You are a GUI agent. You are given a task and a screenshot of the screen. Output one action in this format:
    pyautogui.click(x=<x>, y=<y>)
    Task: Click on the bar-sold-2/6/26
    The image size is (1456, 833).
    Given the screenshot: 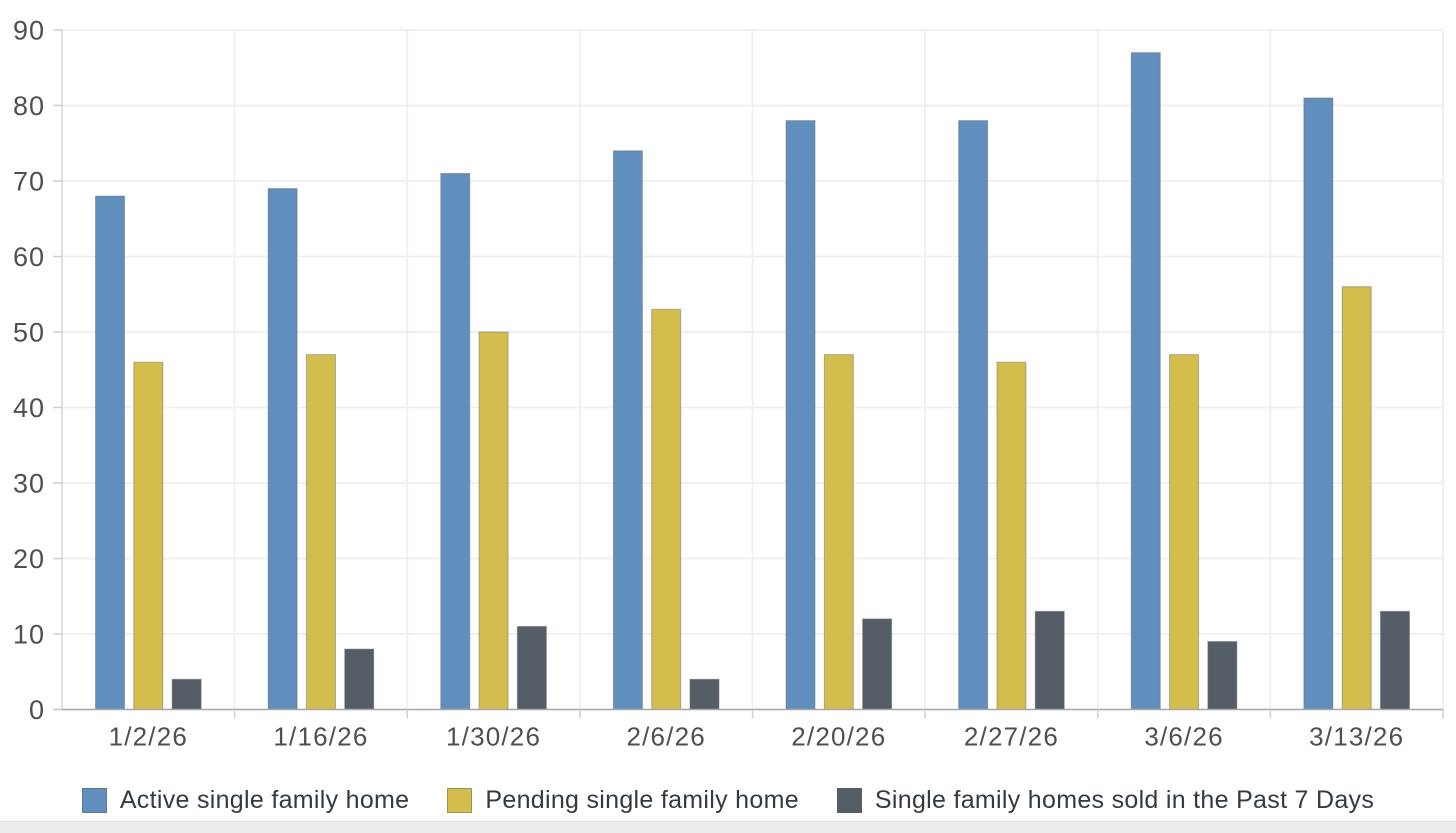 What is the action you would take?
    pyautogui.click(x=704, y=694)
    